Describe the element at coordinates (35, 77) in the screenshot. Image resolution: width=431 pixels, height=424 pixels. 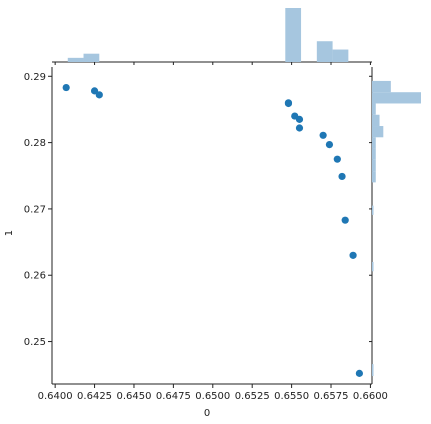
I see `y-tick-label: 0.29` at that location.